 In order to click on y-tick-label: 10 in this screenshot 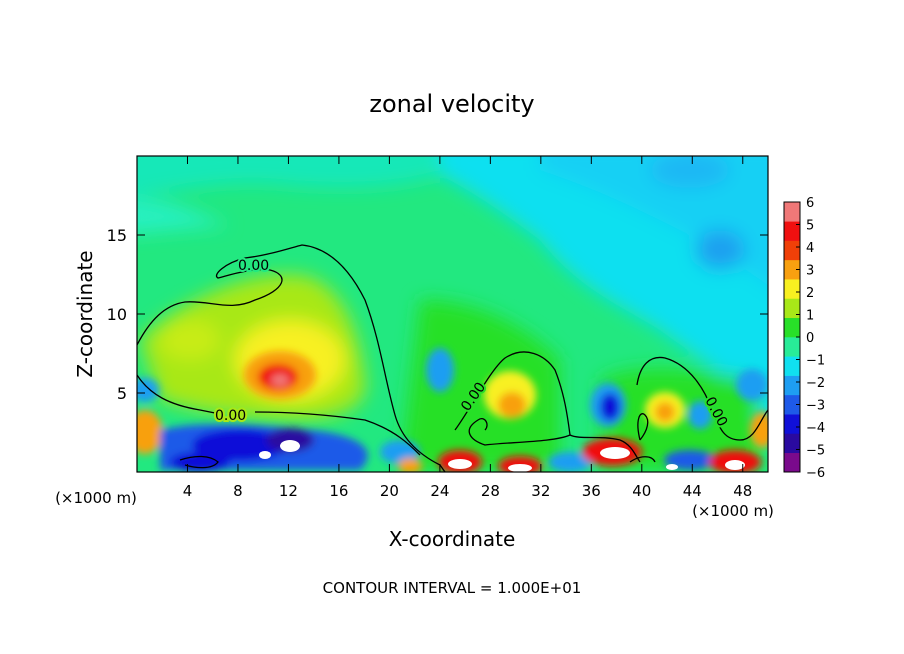, I will do `click(117, 314)`.